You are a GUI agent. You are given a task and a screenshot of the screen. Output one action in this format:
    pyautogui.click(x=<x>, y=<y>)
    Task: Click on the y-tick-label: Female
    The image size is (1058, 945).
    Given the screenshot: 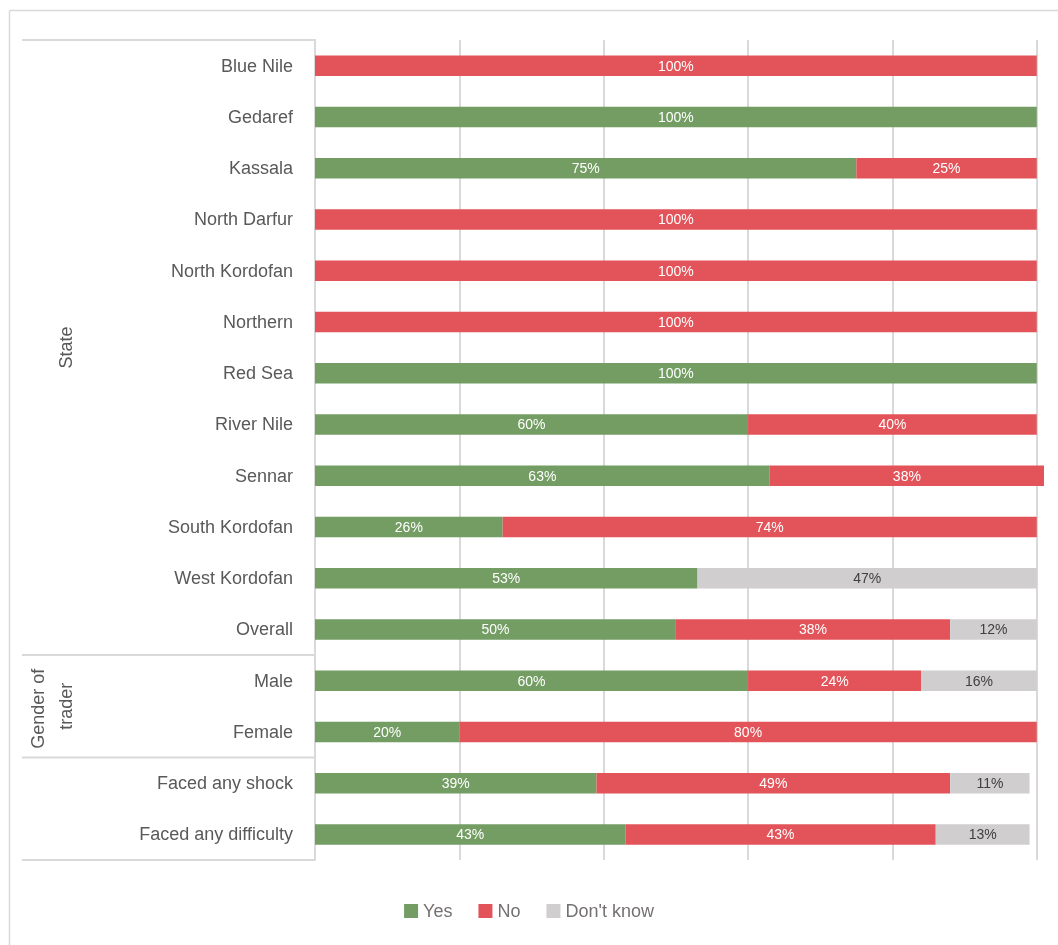 What is the action you would take?
    pyautogui.click(x=262, y=731)
    